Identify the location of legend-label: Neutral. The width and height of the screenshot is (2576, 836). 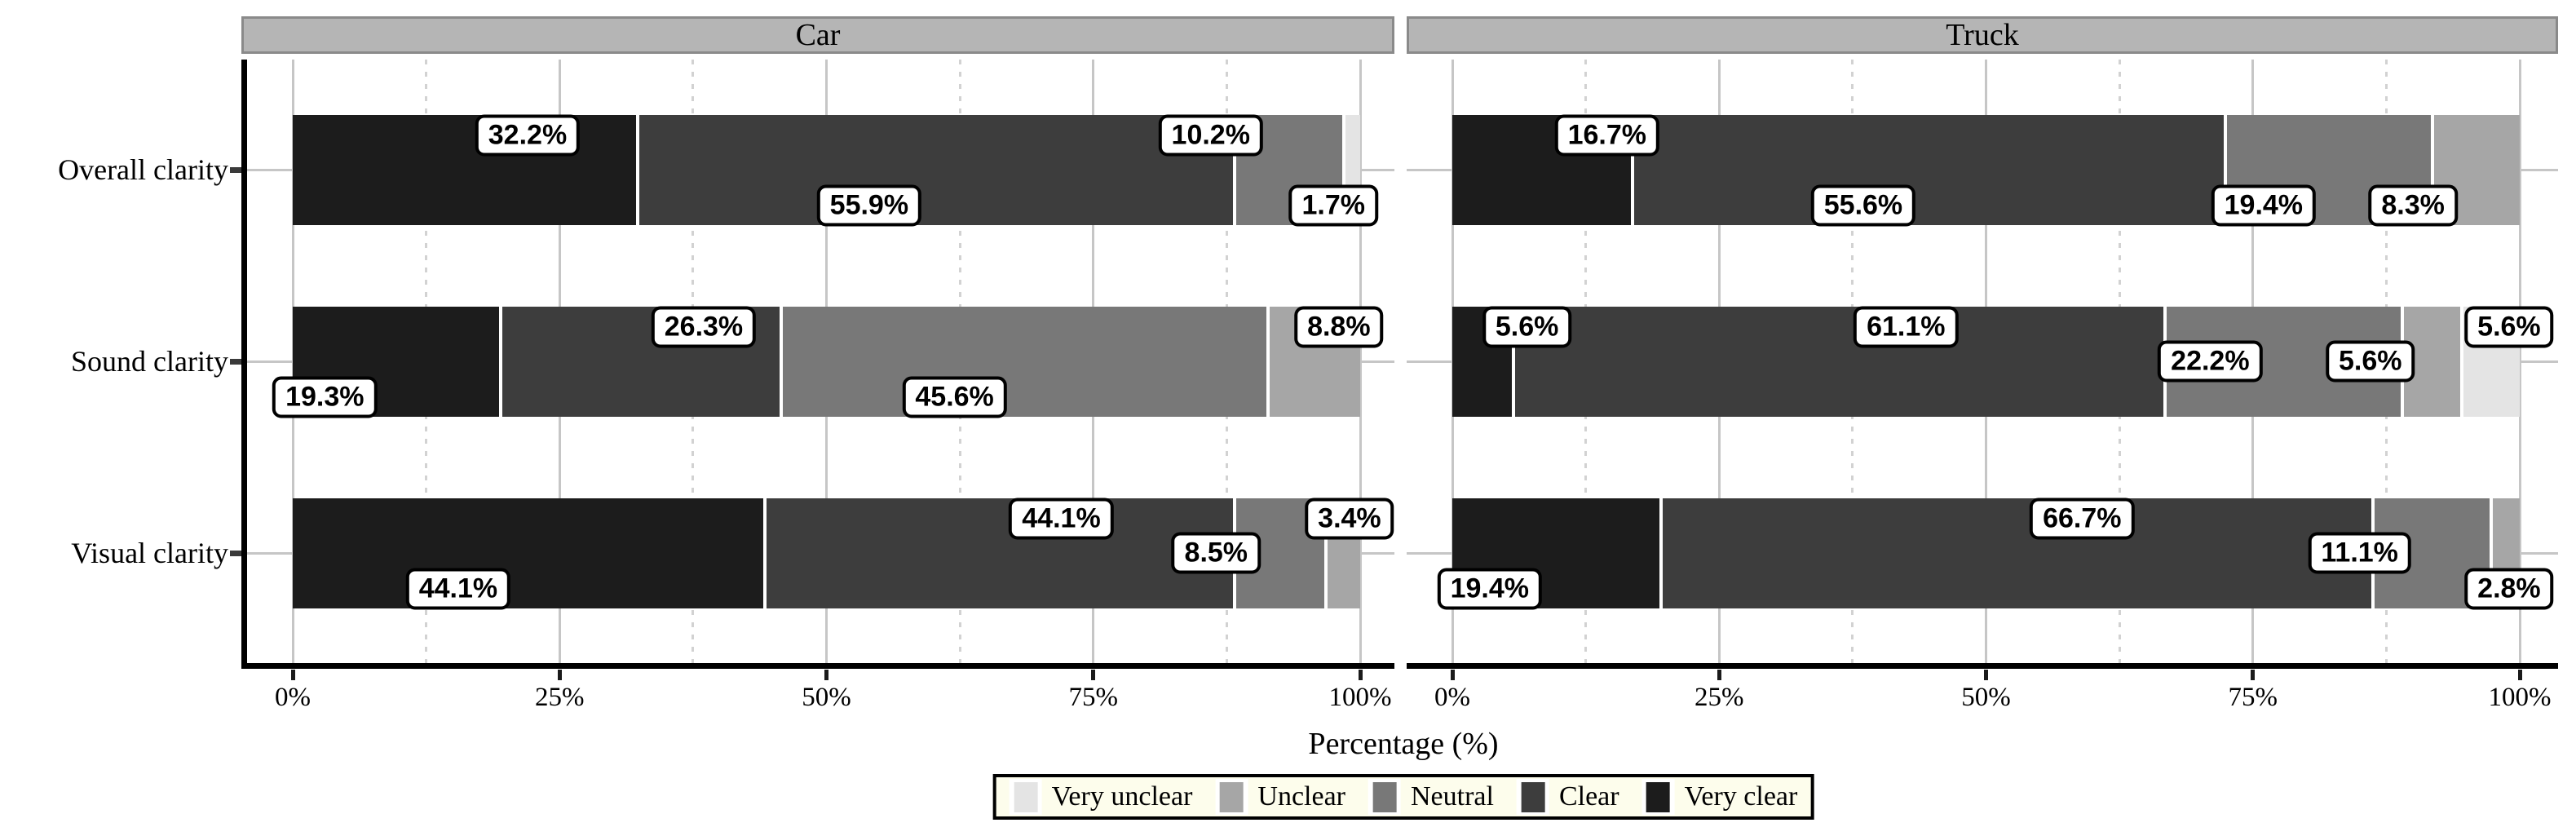
(1452, 796).